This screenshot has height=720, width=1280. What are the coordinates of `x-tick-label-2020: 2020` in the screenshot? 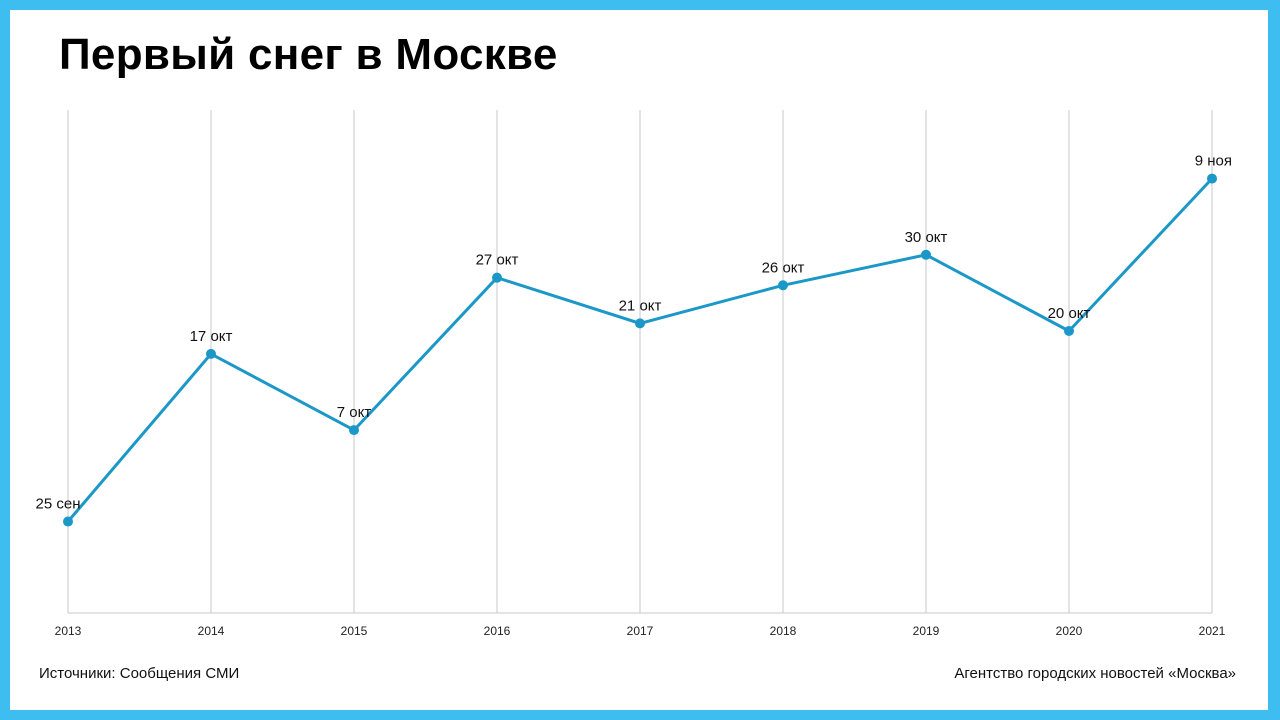 It's located at (1069, 631).